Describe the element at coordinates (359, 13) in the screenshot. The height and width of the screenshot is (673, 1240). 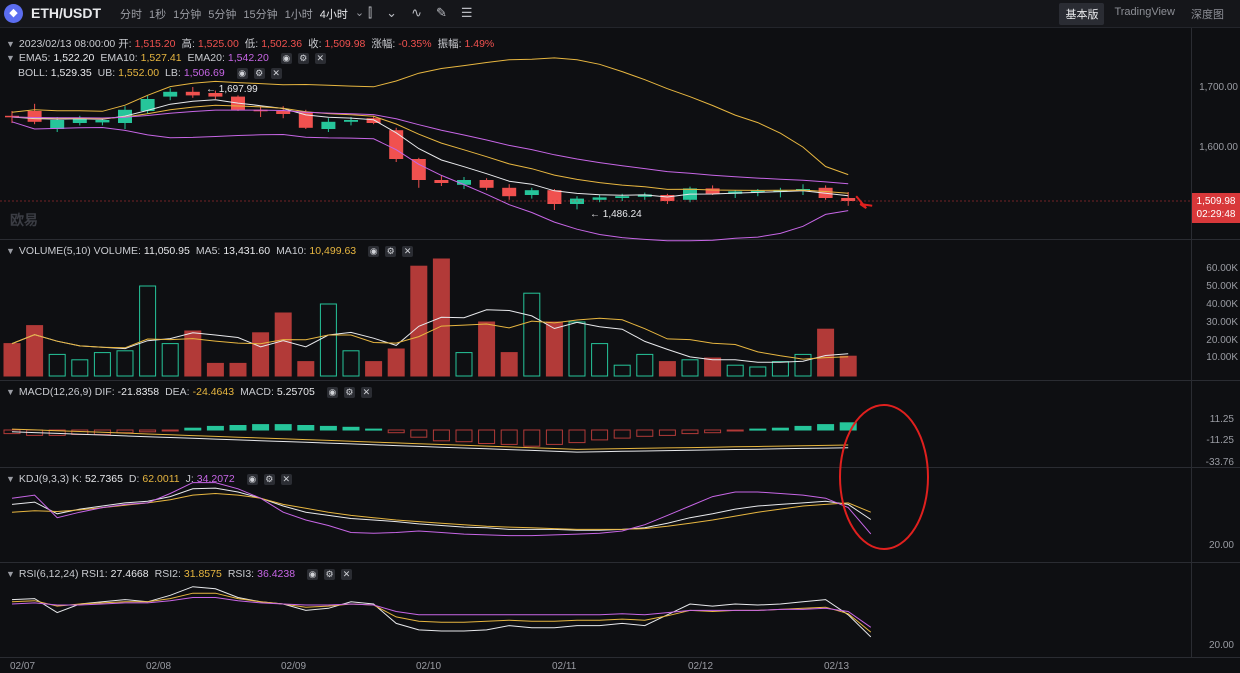
I see `interval-more-chevron-icon: ⌄` at that location.